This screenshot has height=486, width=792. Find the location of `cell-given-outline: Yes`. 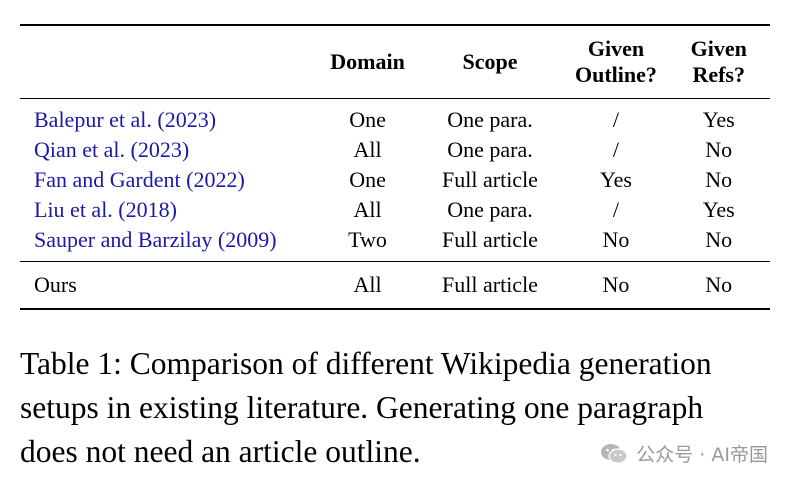

cell-given-outline: Yes is located at coordinates (615, 179).